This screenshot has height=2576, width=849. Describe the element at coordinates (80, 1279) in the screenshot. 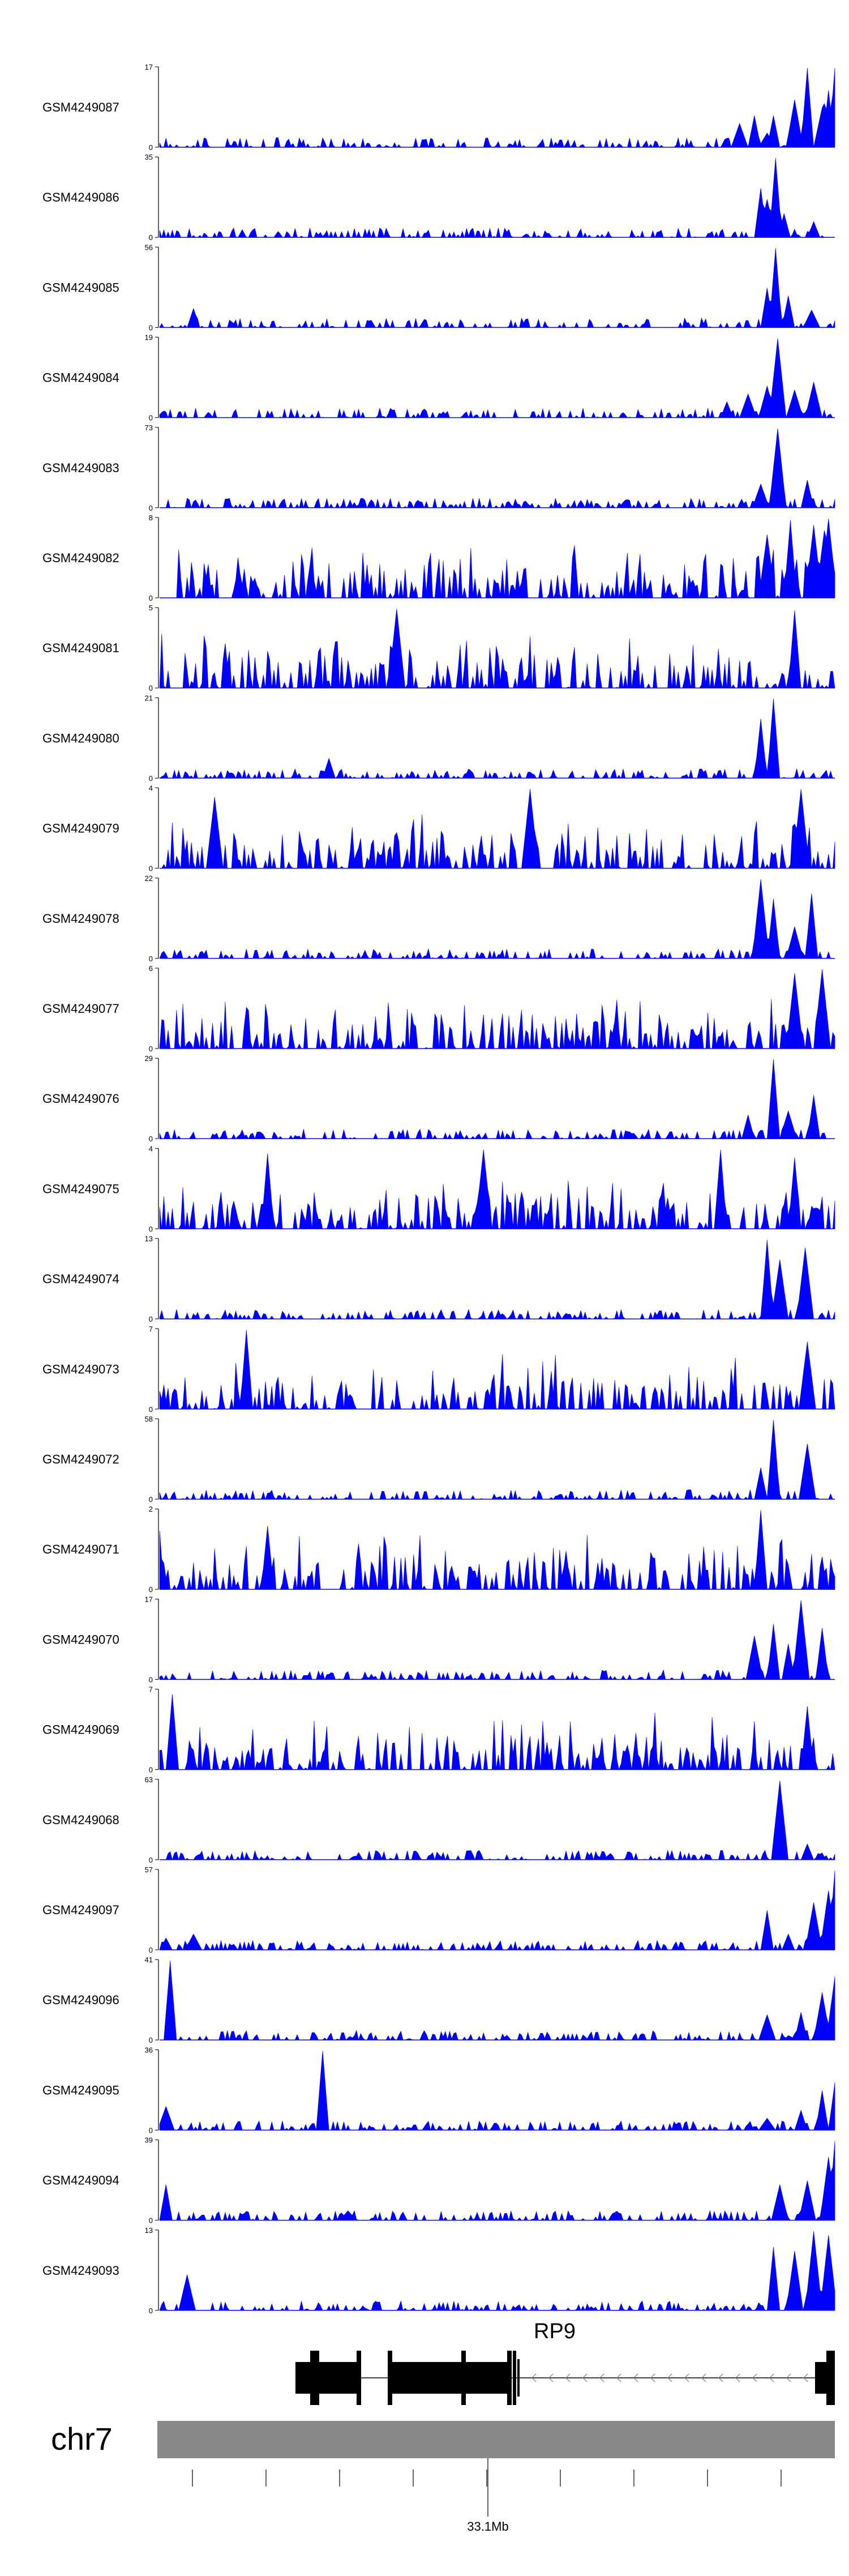

I see `track-label: GSM4249074` at that location.